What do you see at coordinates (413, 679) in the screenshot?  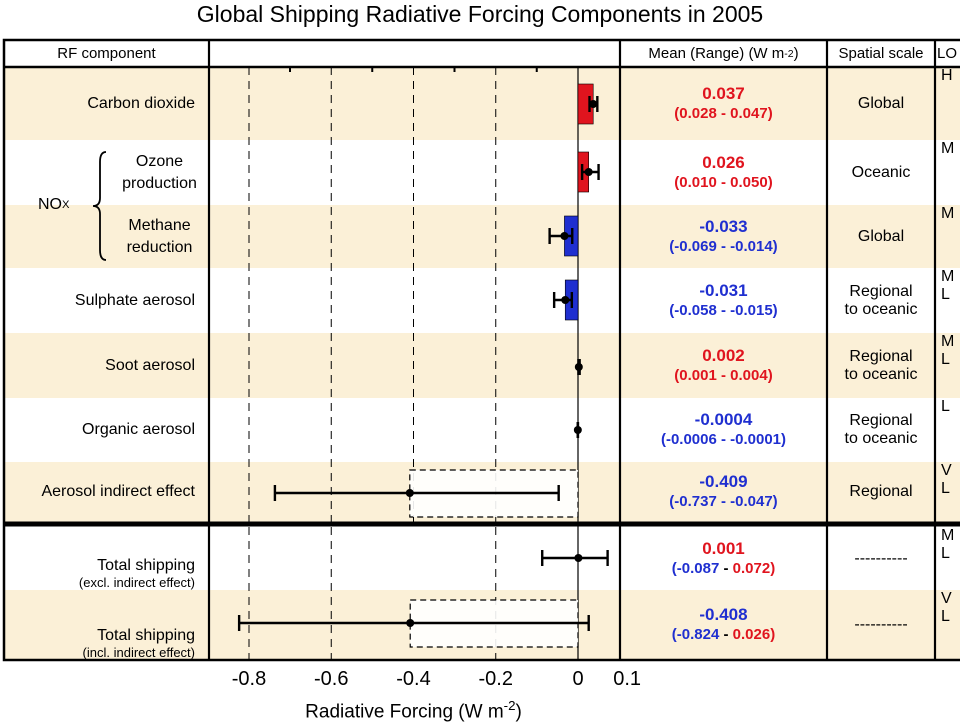 I see `x-tick-label: -0.4` at bounding box center [413, 679].